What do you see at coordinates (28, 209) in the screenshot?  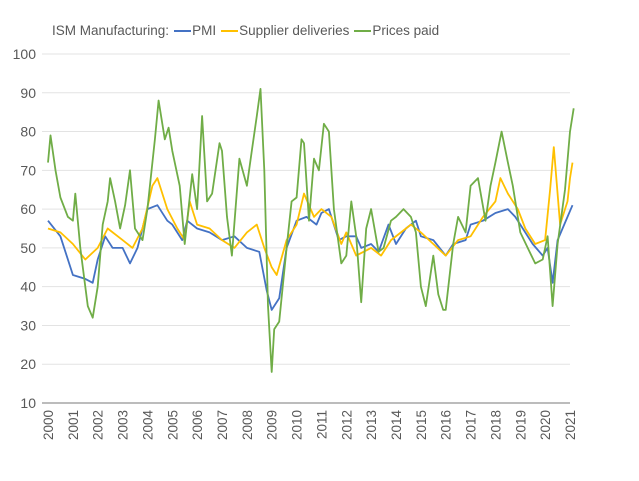 I see `y-tick-label: 60` at bounding box center [28, 209].